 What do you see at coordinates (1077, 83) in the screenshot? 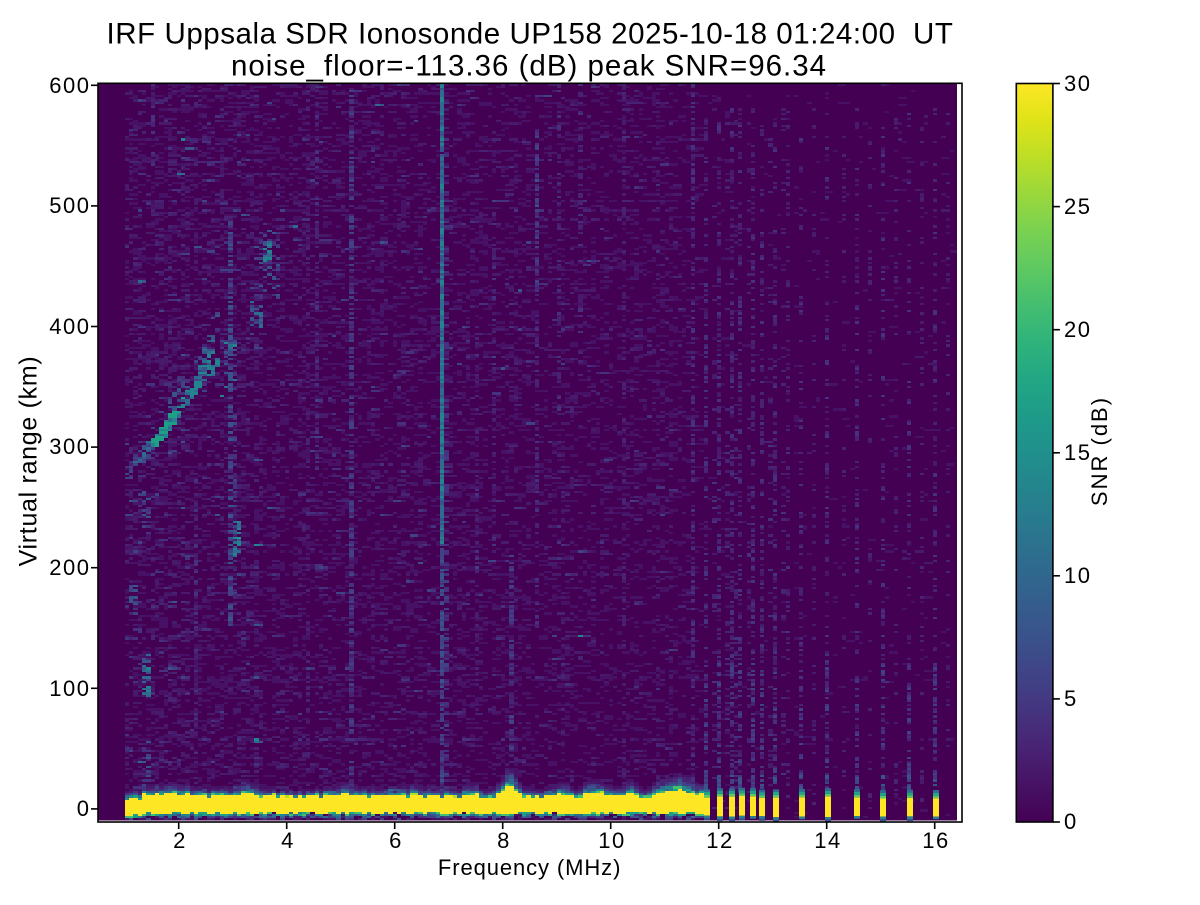
I see `svg-text: 30` at bounding box center [1077, 83].